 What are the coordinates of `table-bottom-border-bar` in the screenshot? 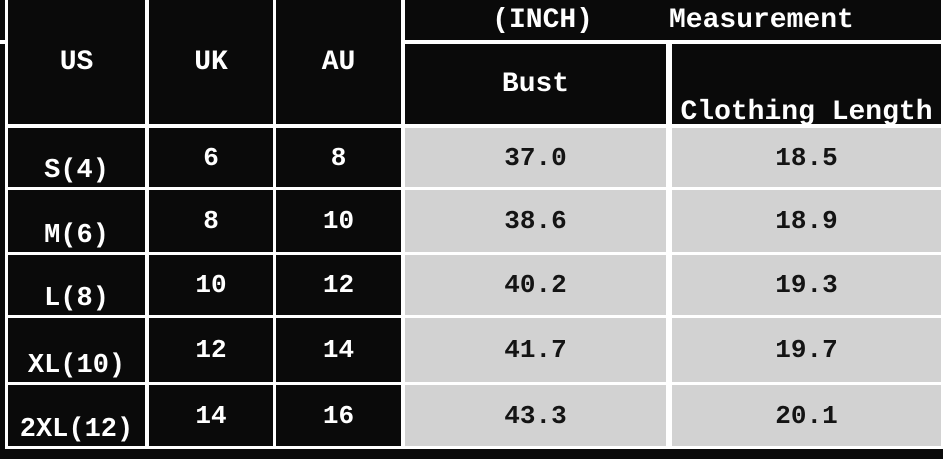 It's located at (471, 454).